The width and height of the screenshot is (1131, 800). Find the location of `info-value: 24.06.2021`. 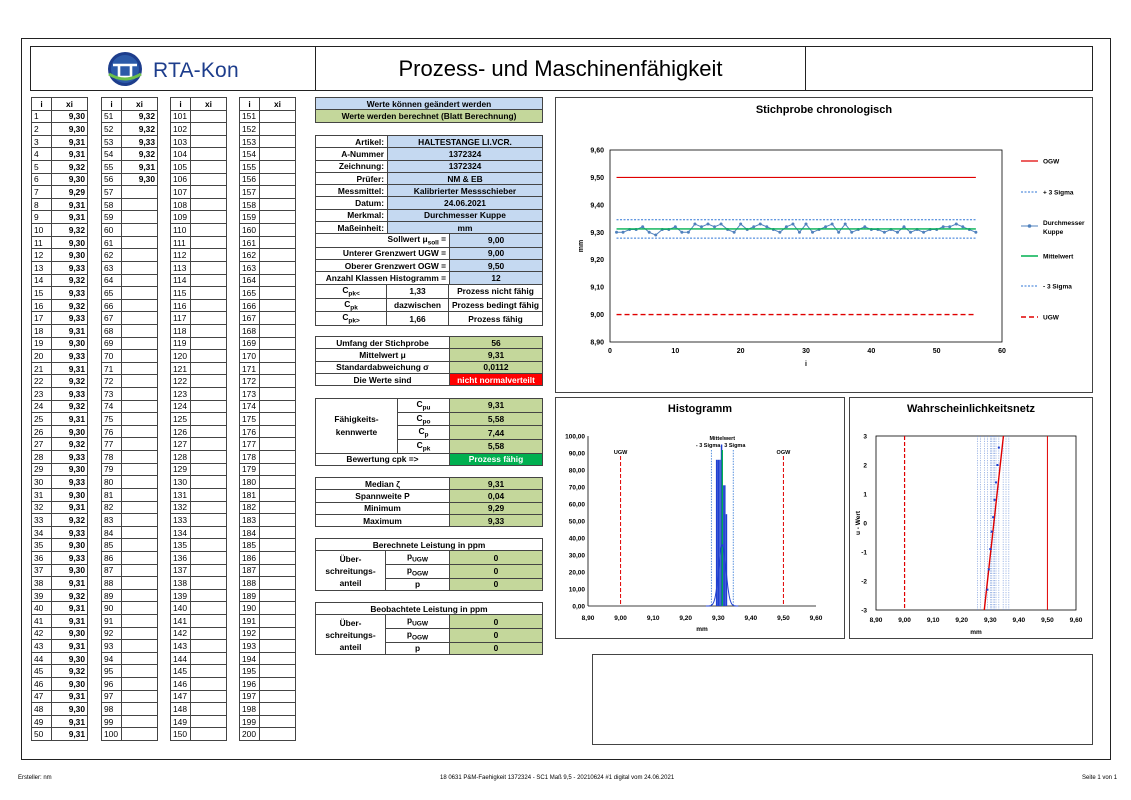

info-value: 24.06.2021 is located at coordinates (465, 203).